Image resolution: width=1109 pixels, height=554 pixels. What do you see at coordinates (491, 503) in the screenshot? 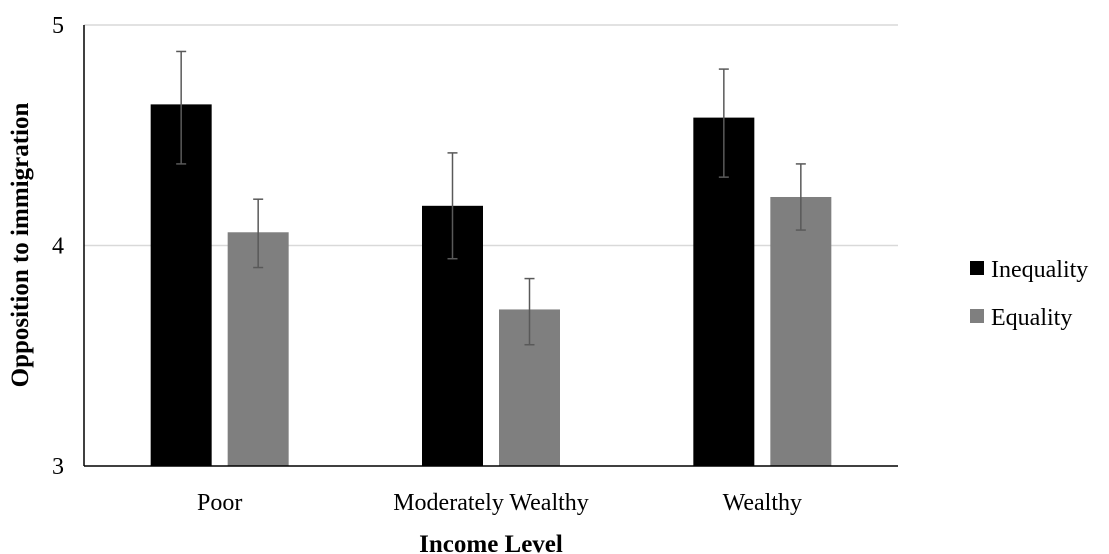
I see `x-tick-label: Moderately Wealthy` at bounding box center [491, 503].